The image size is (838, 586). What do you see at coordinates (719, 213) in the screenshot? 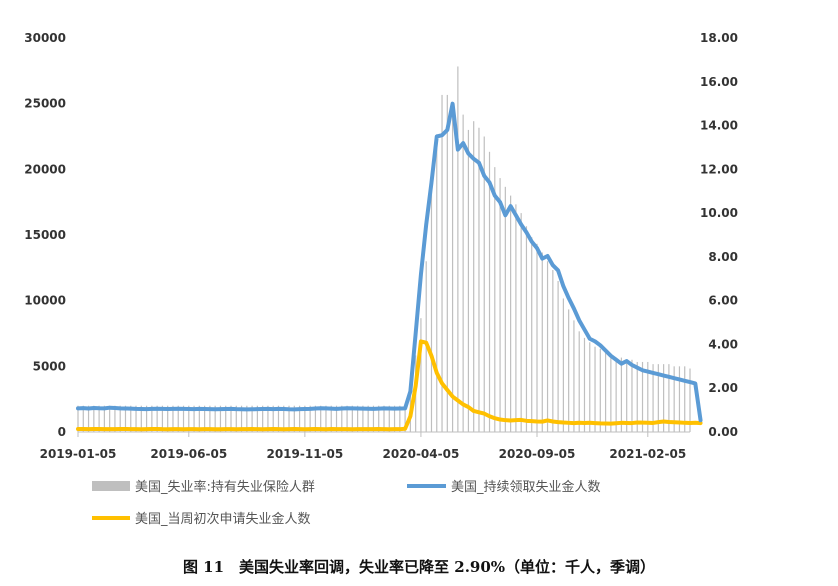
I see `right-tick-label: 10.00` at bounding box center [719, 213].